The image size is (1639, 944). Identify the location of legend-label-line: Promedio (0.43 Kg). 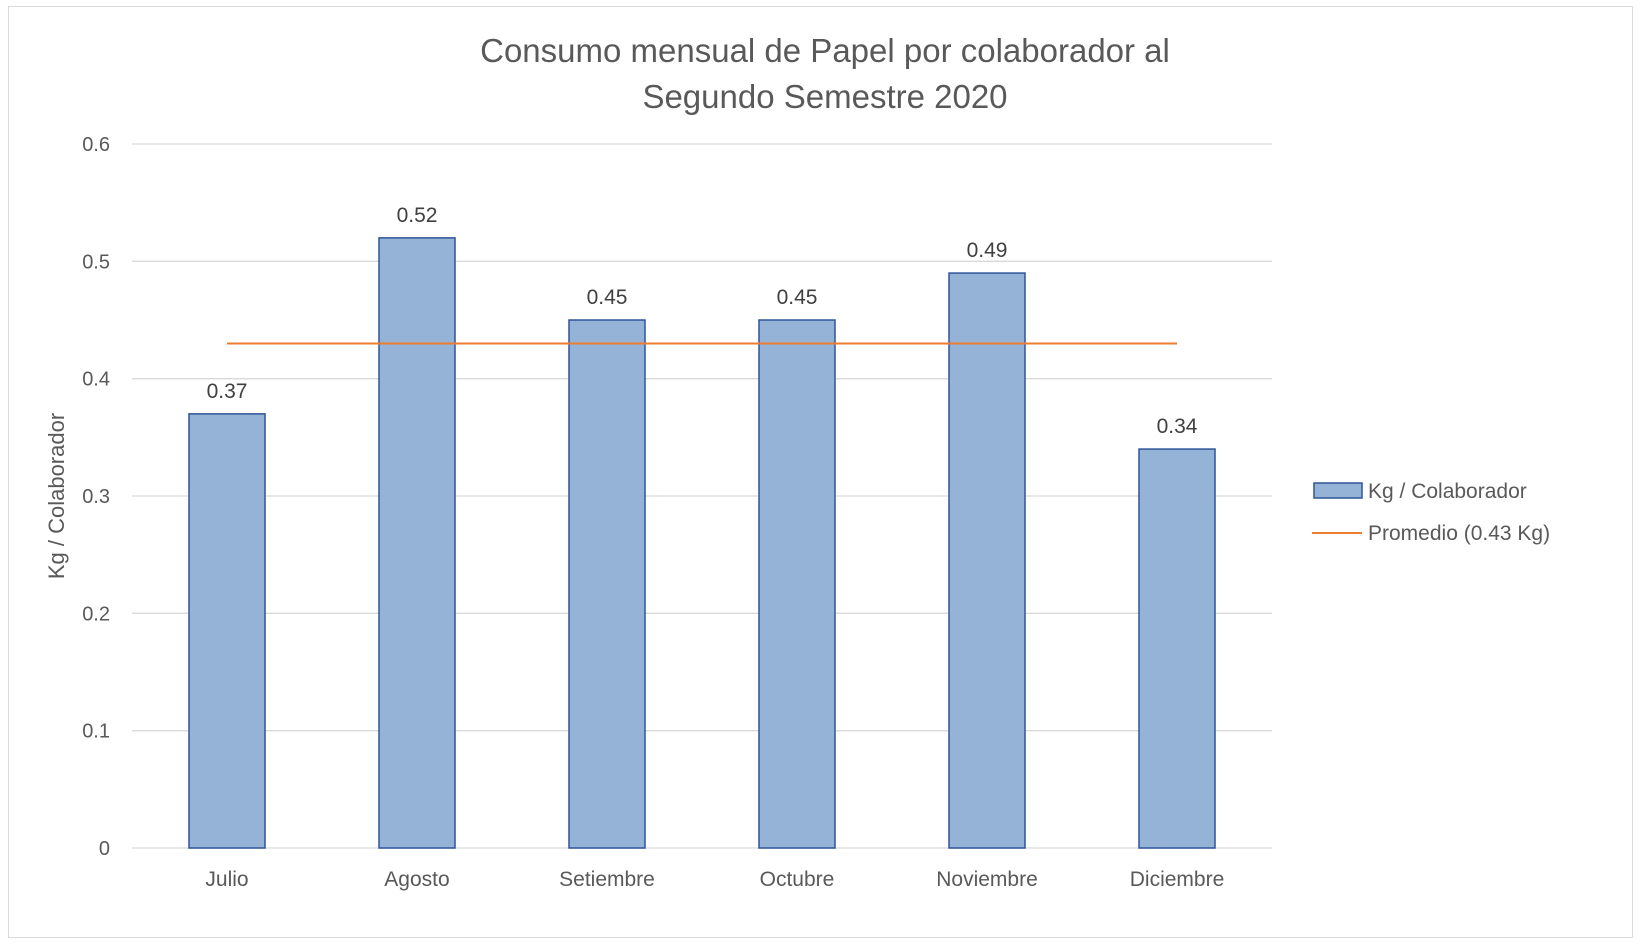
(1459, 533).